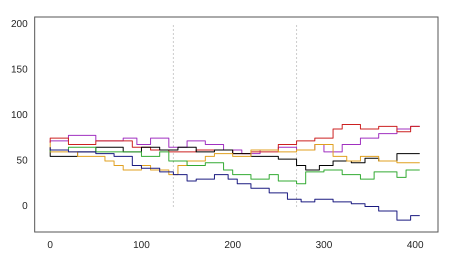 This screenshot has width=450, height=262. I want to click on x-tick-label: 200, so click(233, 245).